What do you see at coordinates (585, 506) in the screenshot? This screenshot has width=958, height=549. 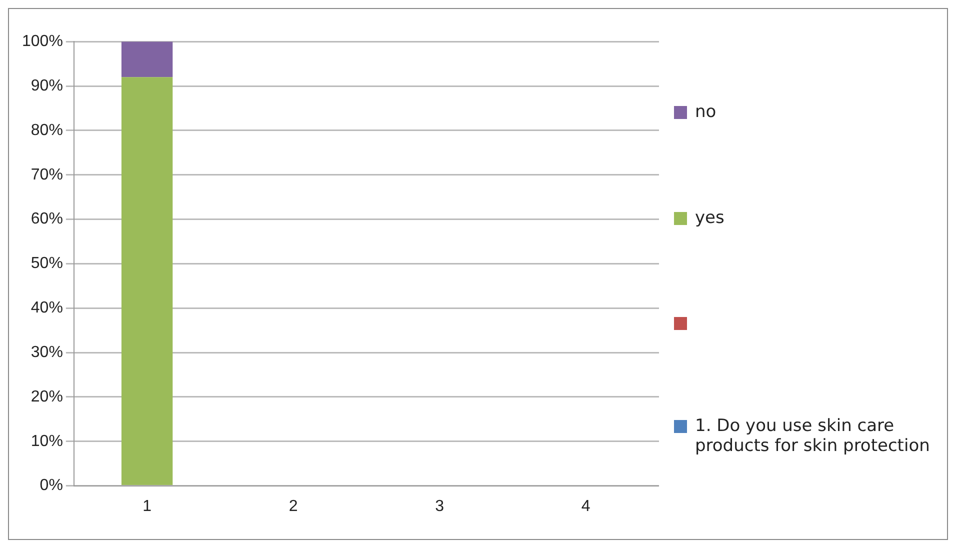 I see `x-tick-label: 4` at bounding box center [585, 506].